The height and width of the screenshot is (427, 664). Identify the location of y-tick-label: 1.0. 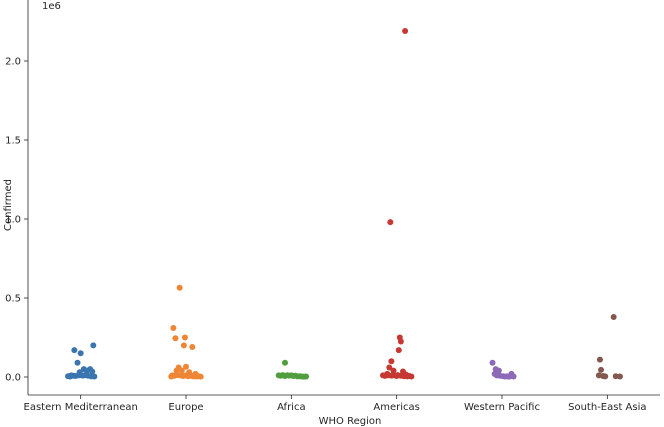
(13, 220).